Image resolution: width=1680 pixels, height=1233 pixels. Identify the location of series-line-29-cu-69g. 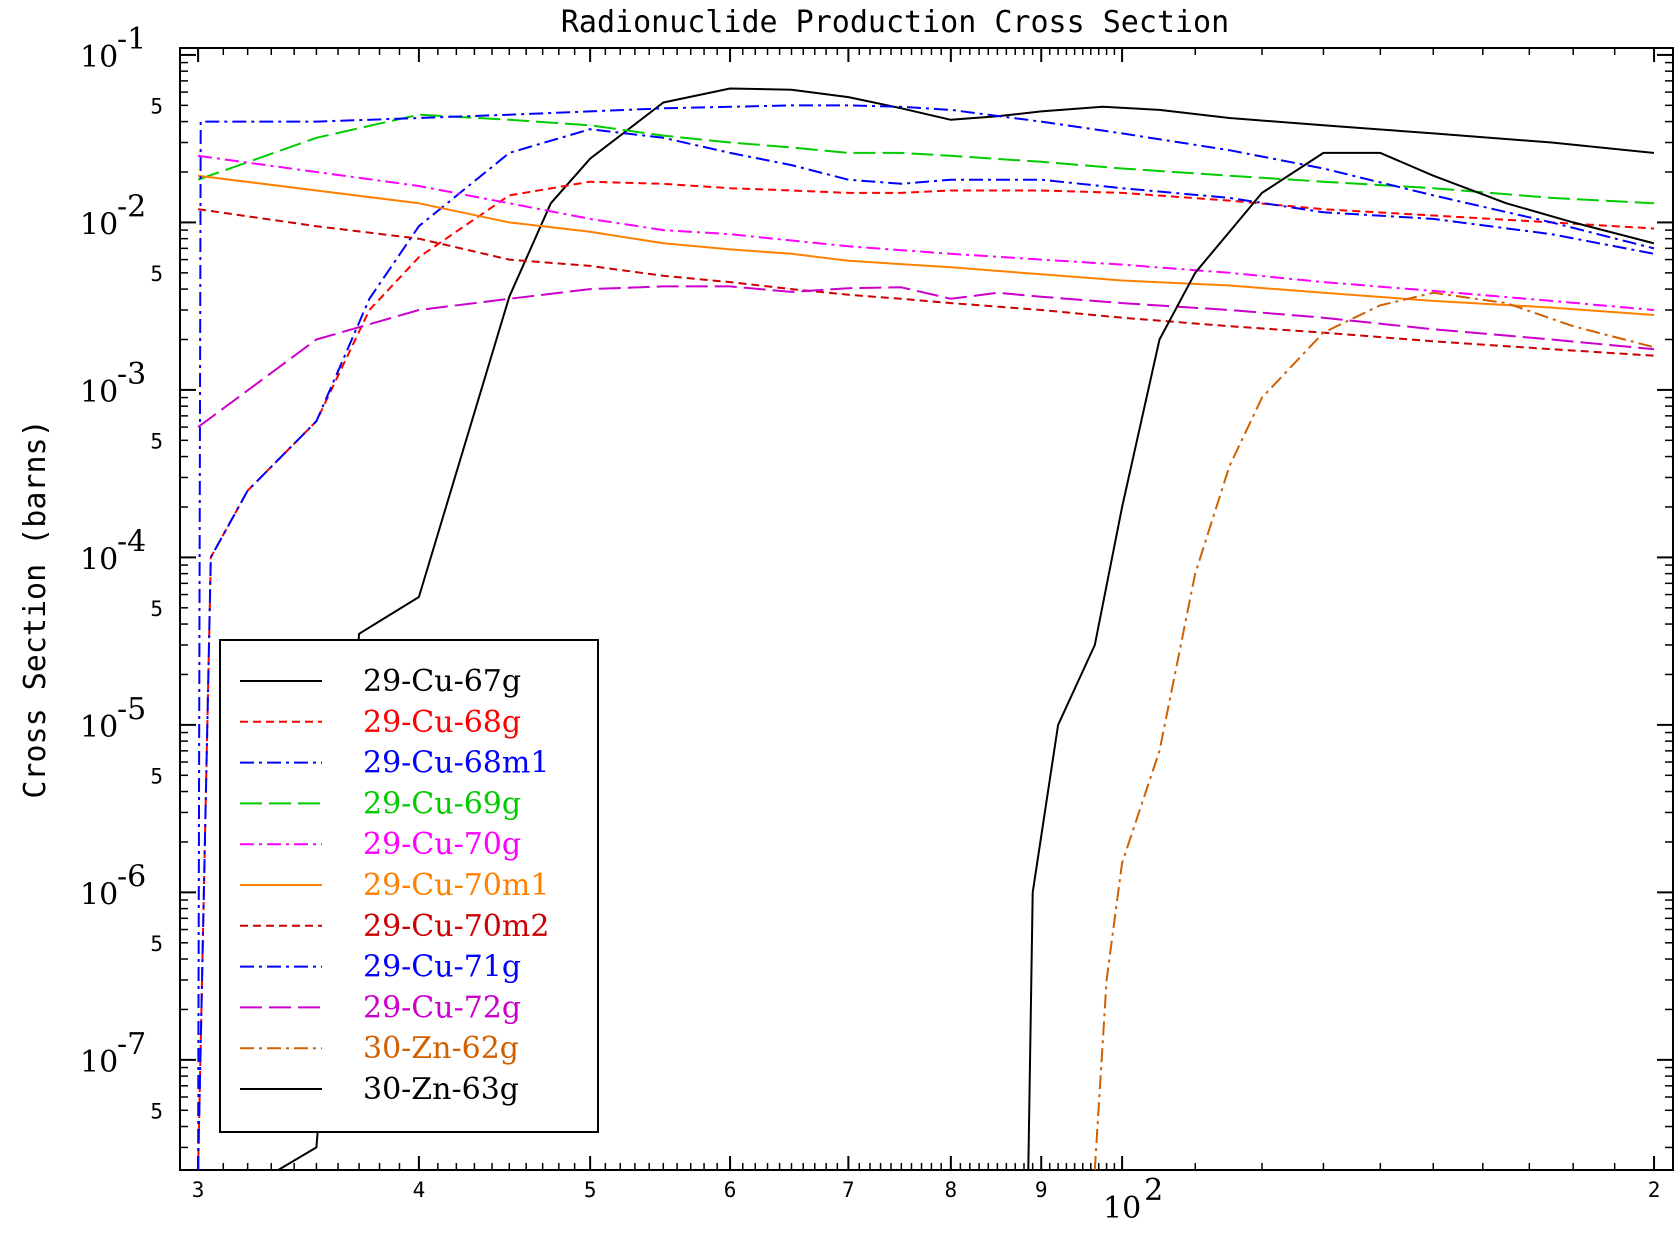
(926, 159).